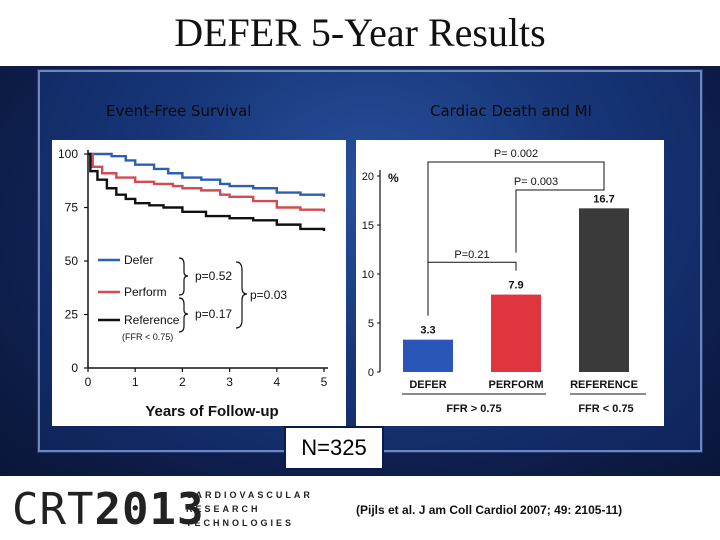  I want to click on title-bar: DEFER 5-Year Results, so click(360, 33).